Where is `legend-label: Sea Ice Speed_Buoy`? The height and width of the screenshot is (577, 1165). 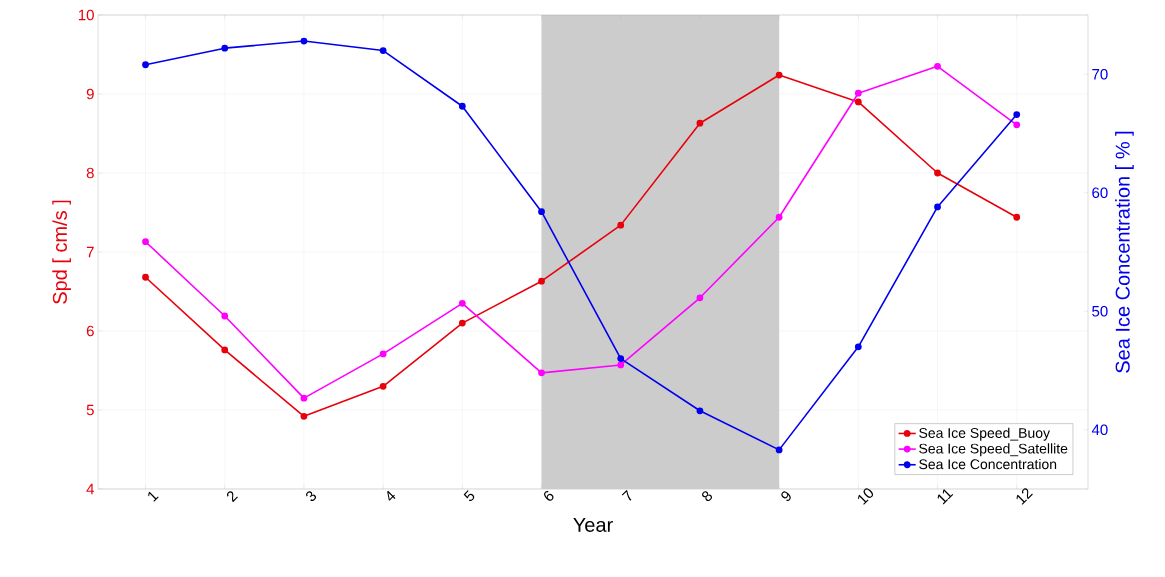
legend-label: Sea Ice Speed_Buoy is located at coordinates (985, 434).